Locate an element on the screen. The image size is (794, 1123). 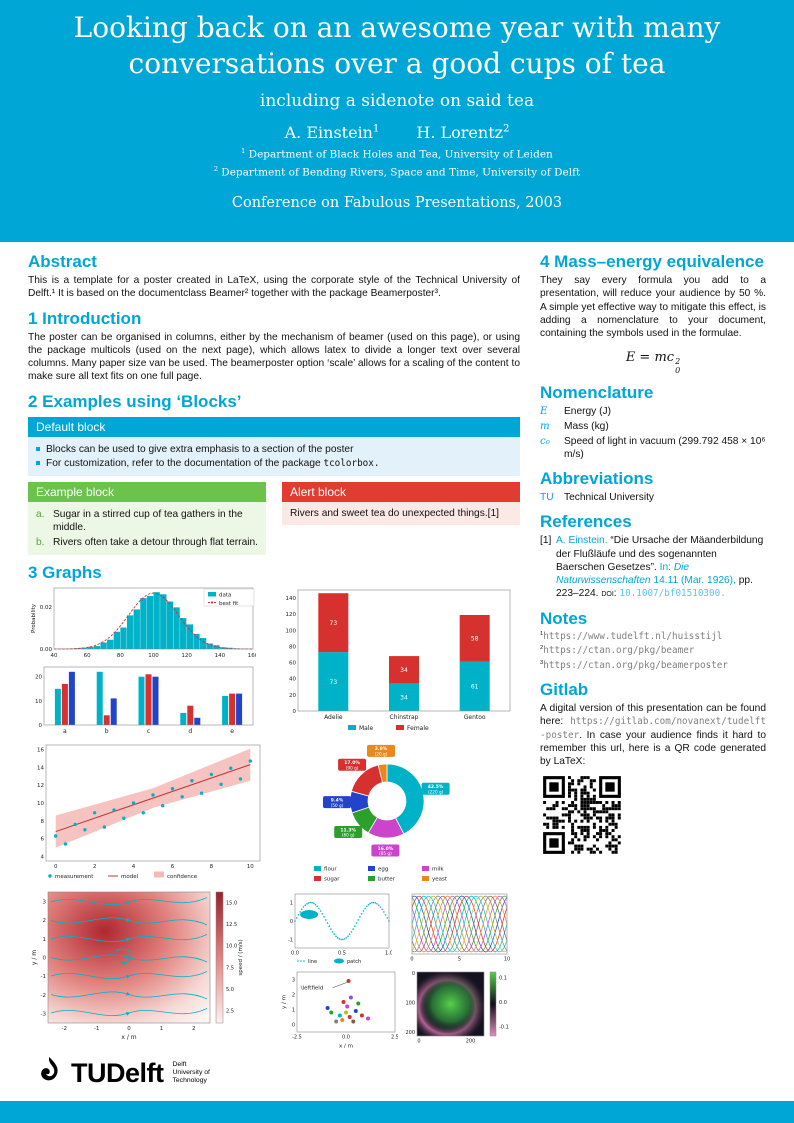
svg-text: confidence is located at coordinates (182, 877).